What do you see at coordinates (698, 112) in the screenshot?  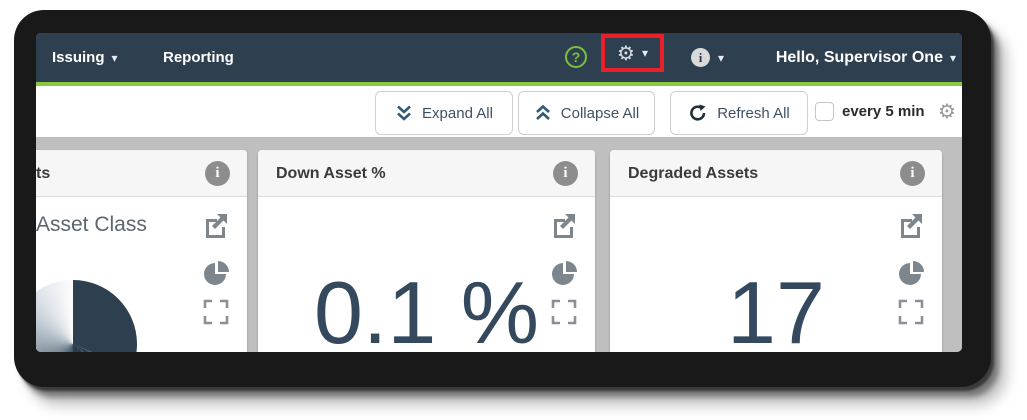 I see `refresh-icon` at bounding box center [698, 112].